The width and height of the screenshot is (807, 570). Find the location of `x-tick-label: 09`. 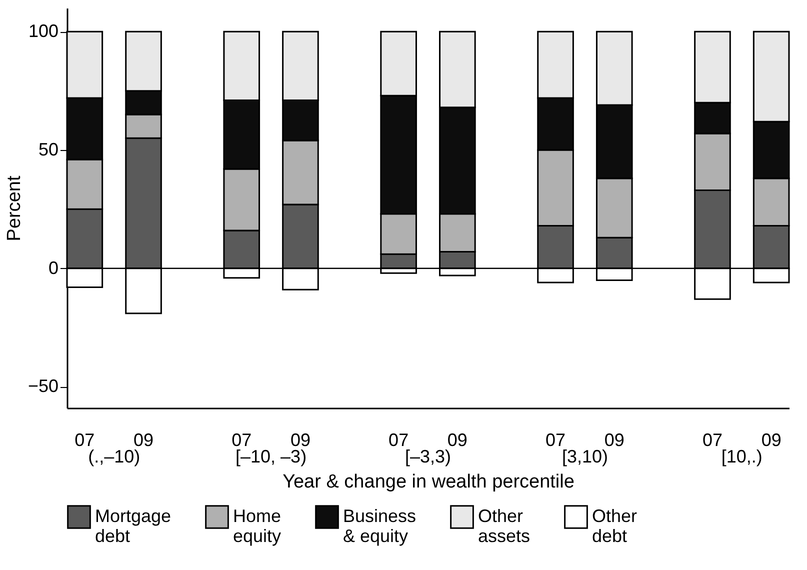

x-tick-label: 09 is located at coordinates (771, 440).